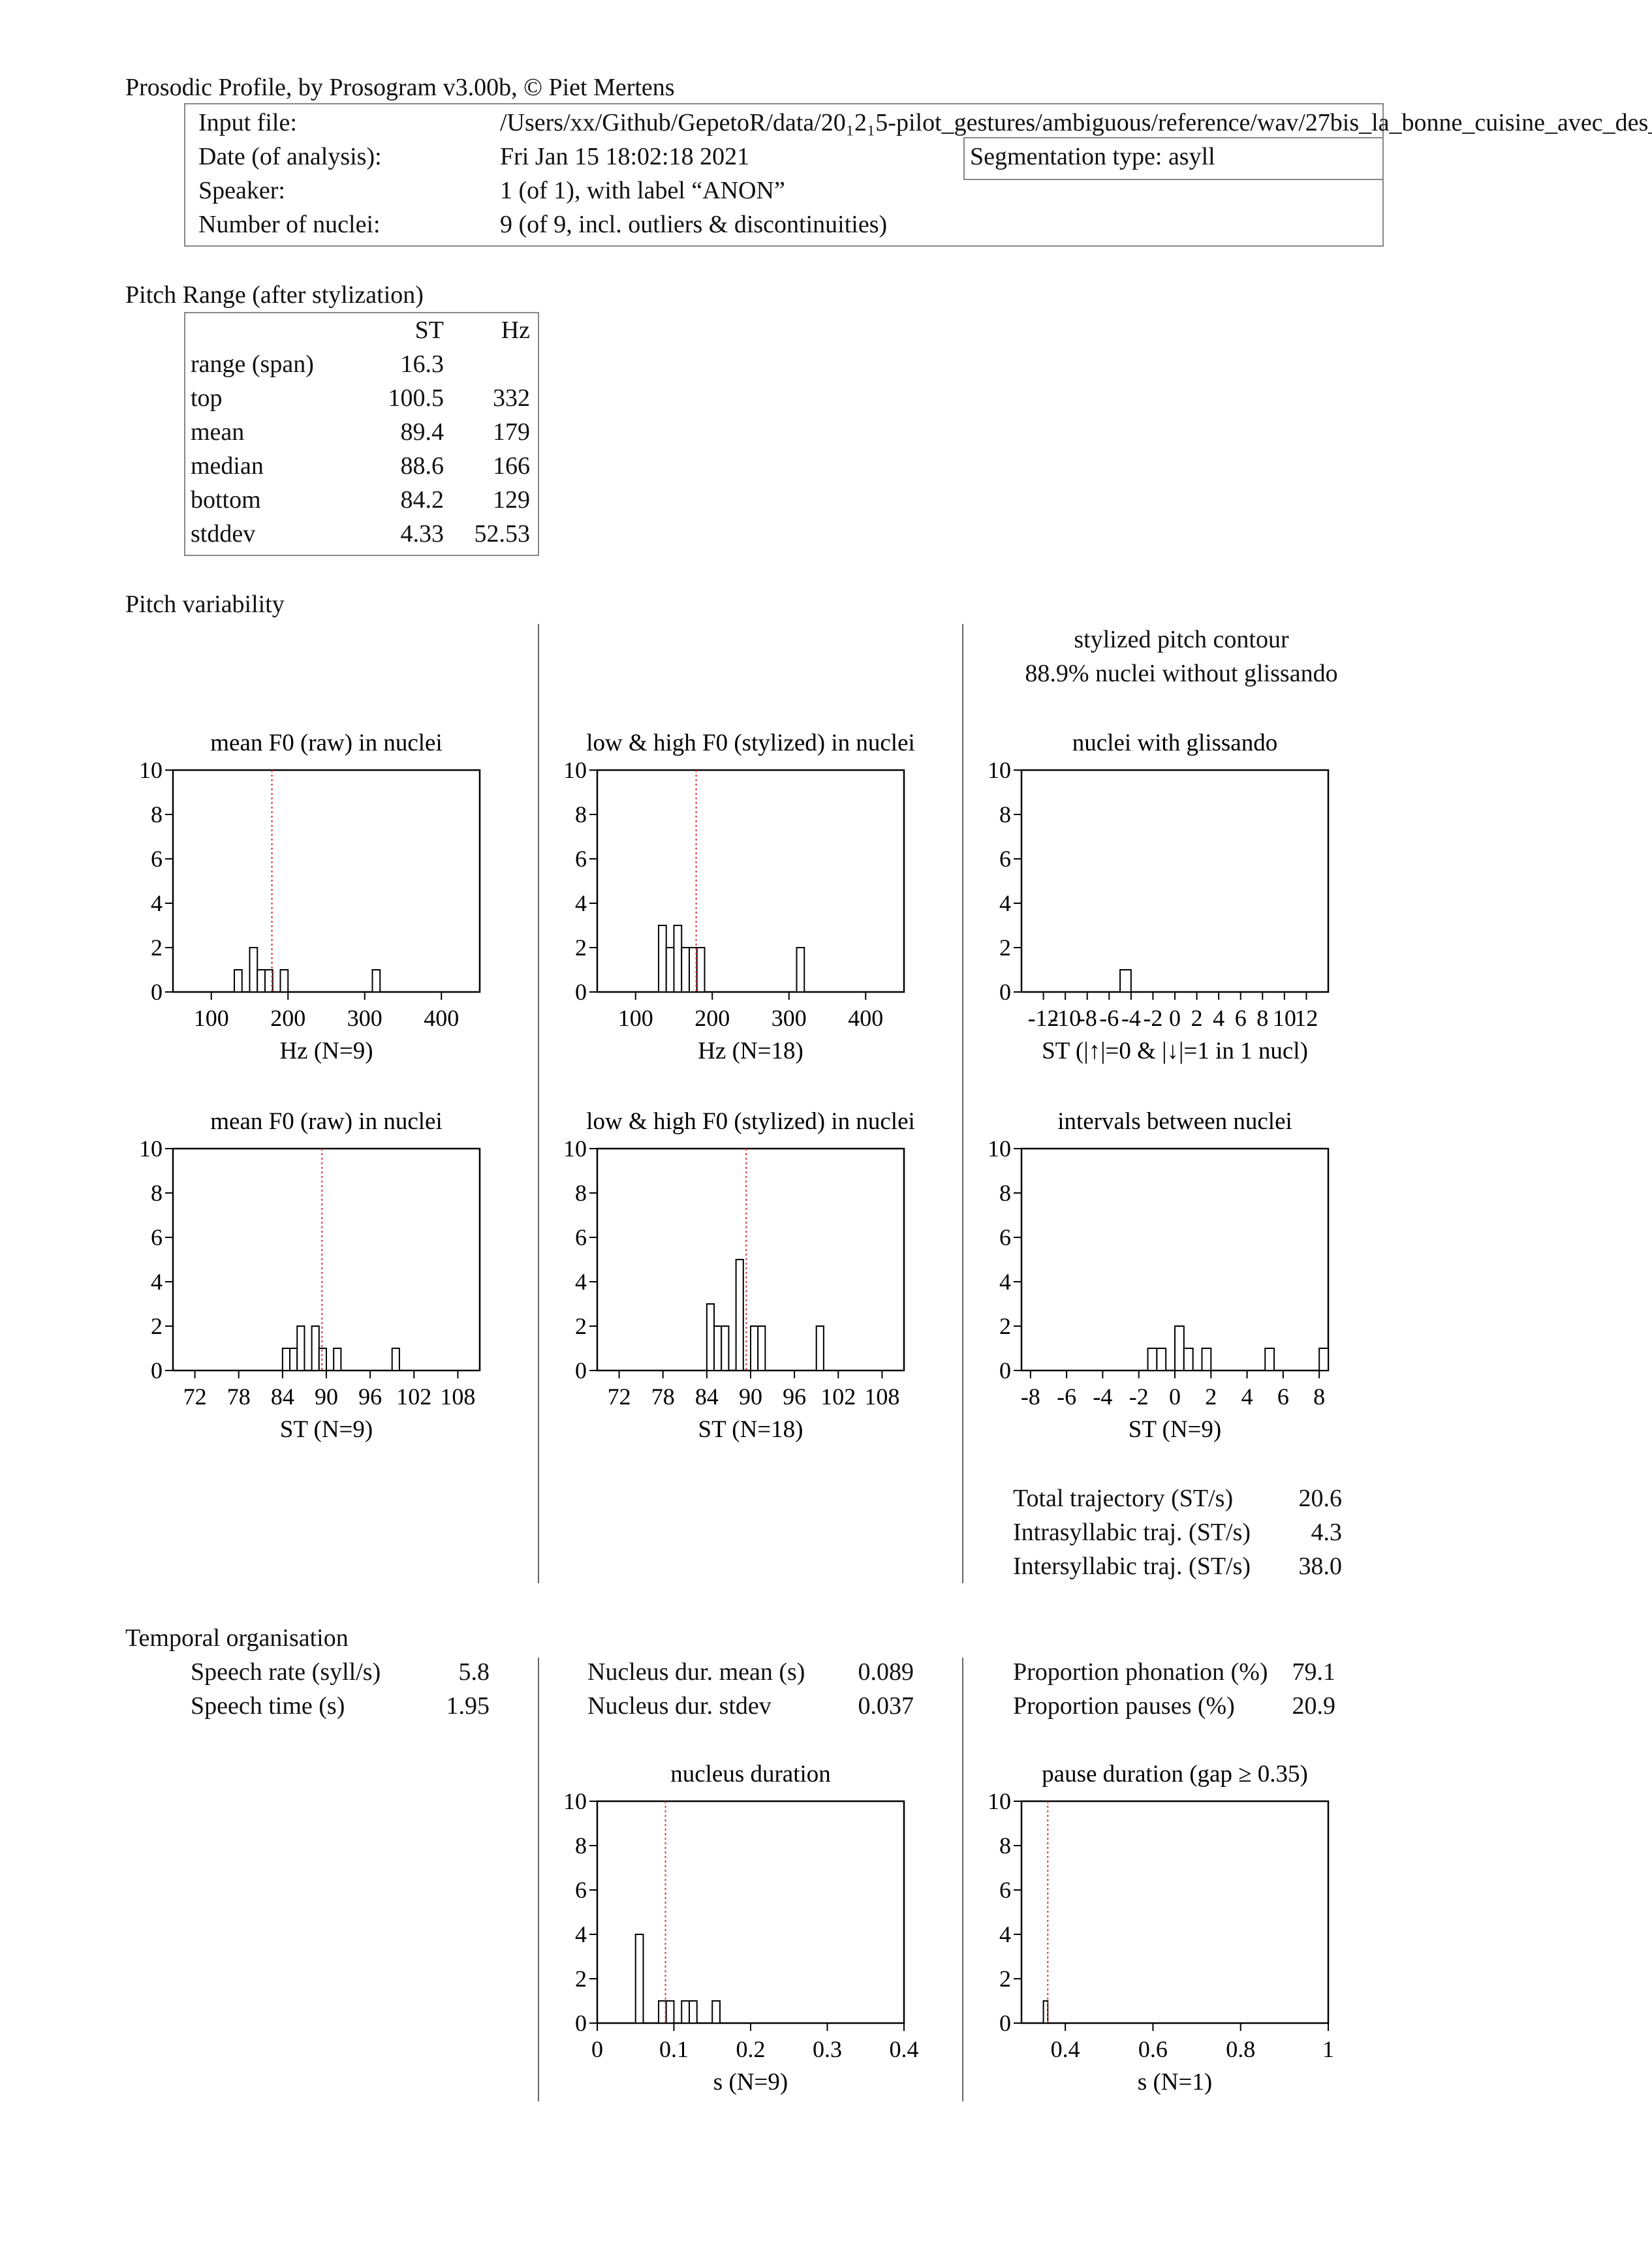 The image size is (1652, 2245). Describe the element at coordinates (1175, 1018) in the screenshot. I see `x-tick-label: 0` at that location.